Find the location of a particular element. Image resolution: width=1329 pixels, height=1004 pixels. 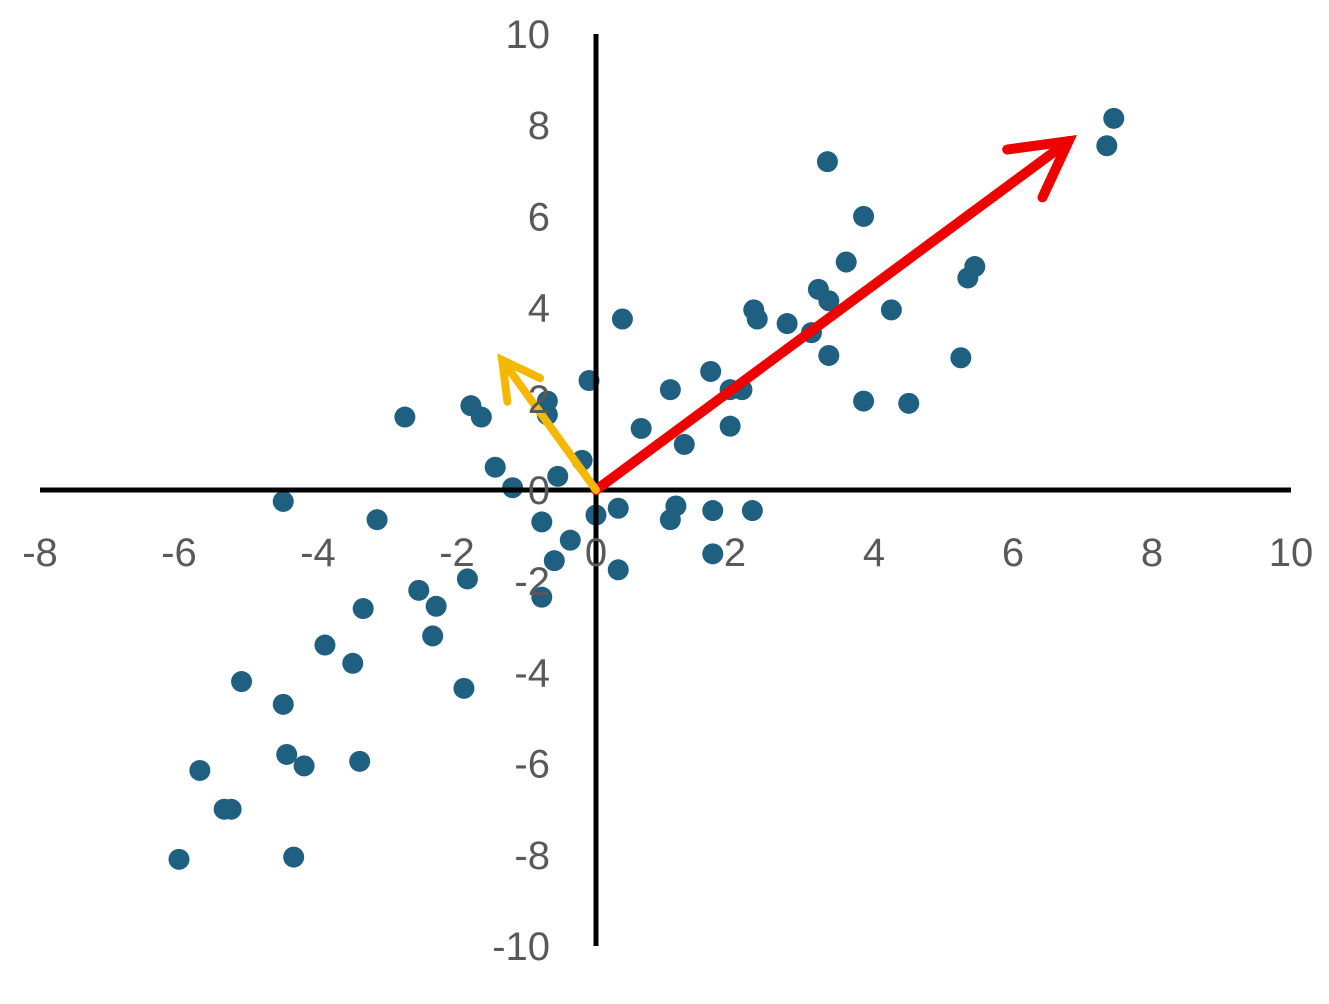

x-tick-label-0: -8 is located at coordinates (40, 553).